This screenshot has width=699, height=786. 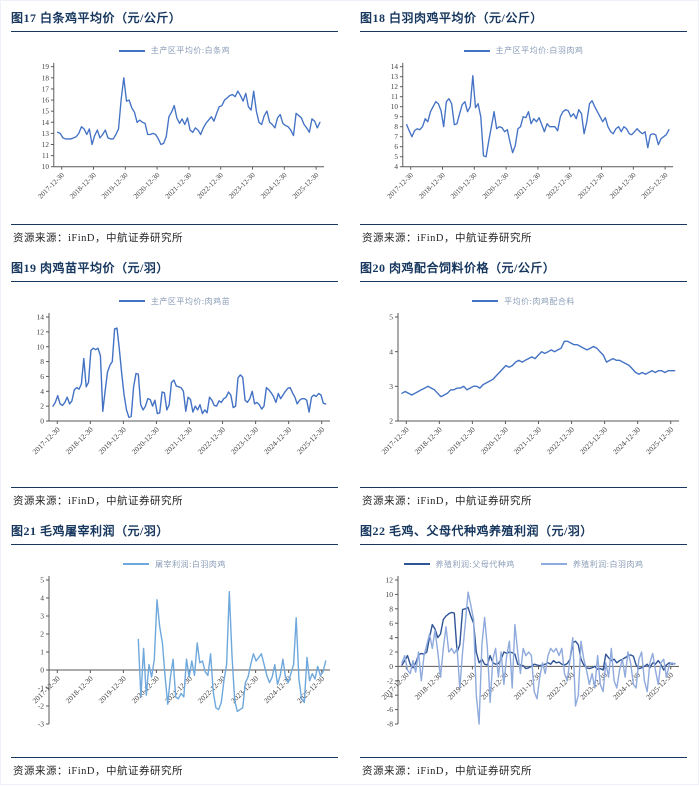 I want to click on legend-item: 主产区平均价:白条鸡, so click(x=174, y=50).